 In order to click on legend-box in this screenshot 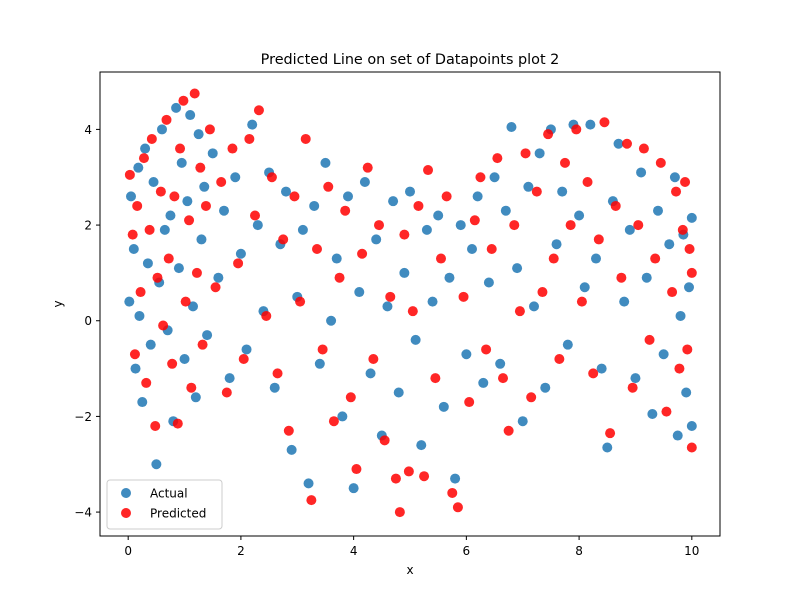, I will do `click(164, 504)`.